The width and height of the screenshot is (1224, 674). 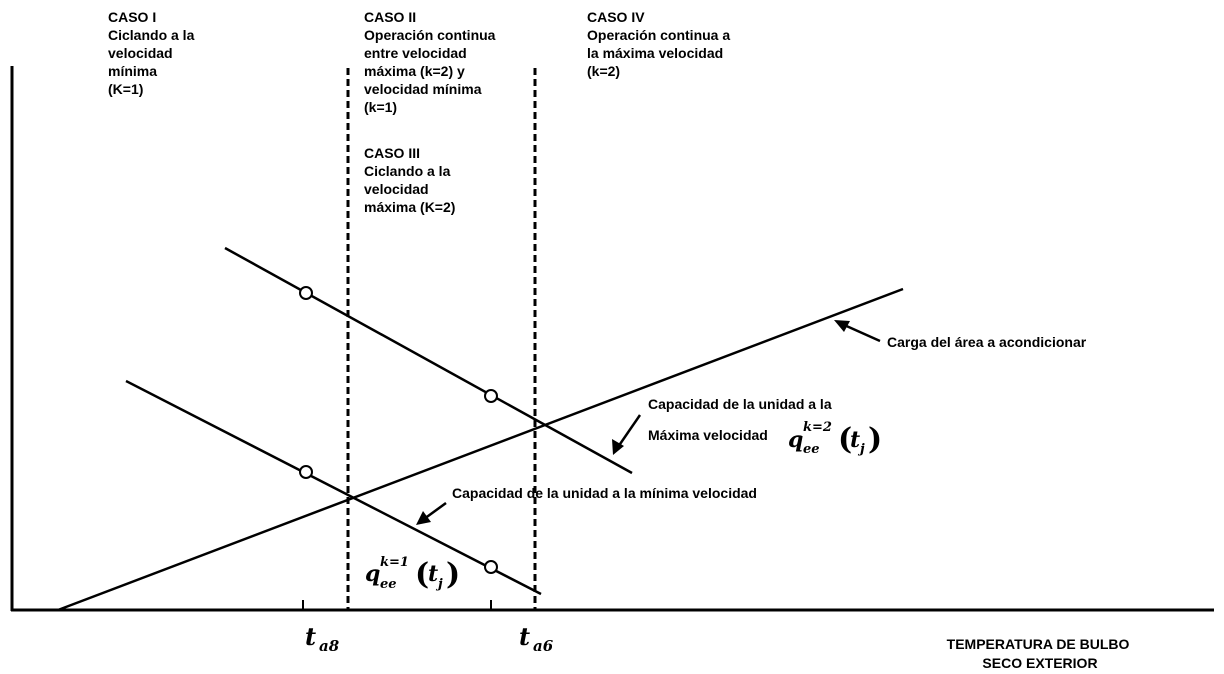 I want to click on arrow-cap-min, so click(x=431, y=513).